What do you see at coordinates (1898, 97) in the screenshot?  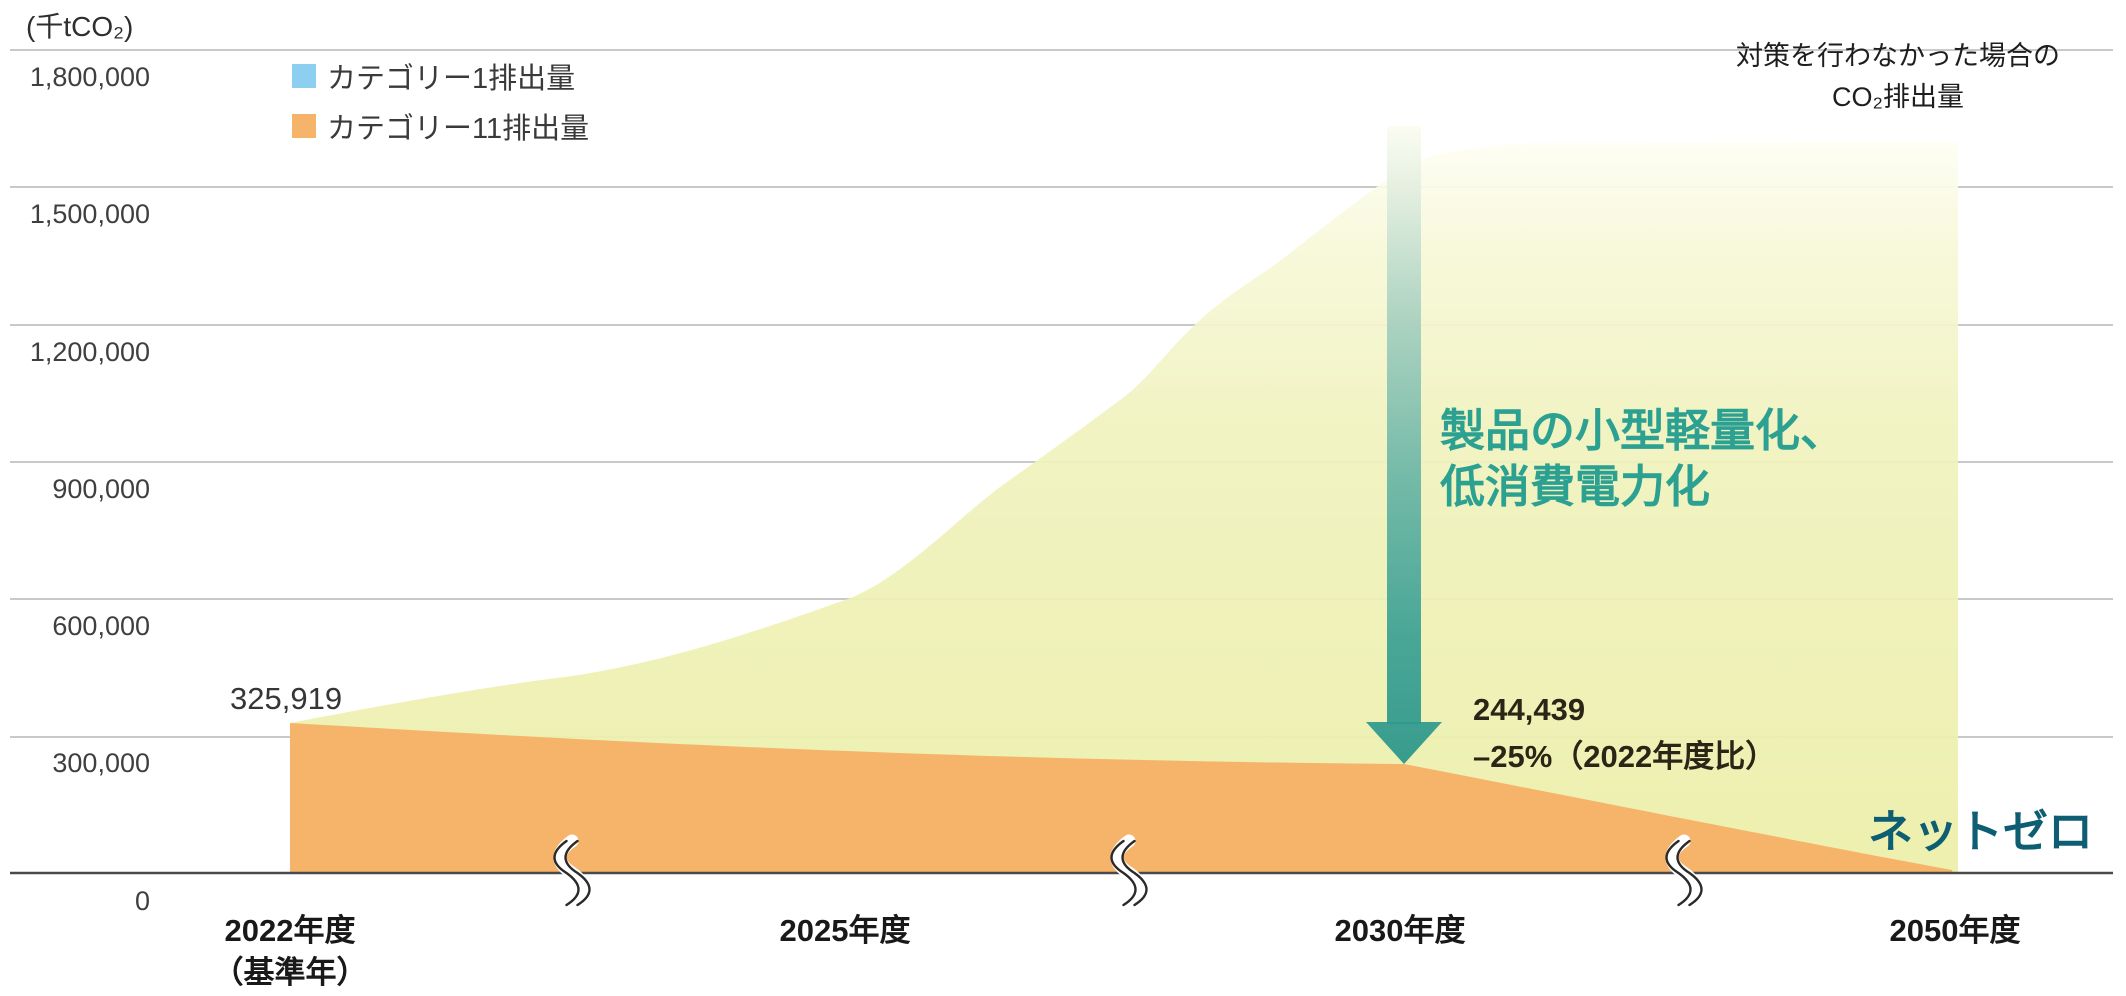 I see `no-measures-line2: CO₂排出量` at bounding box center [1898, 97].